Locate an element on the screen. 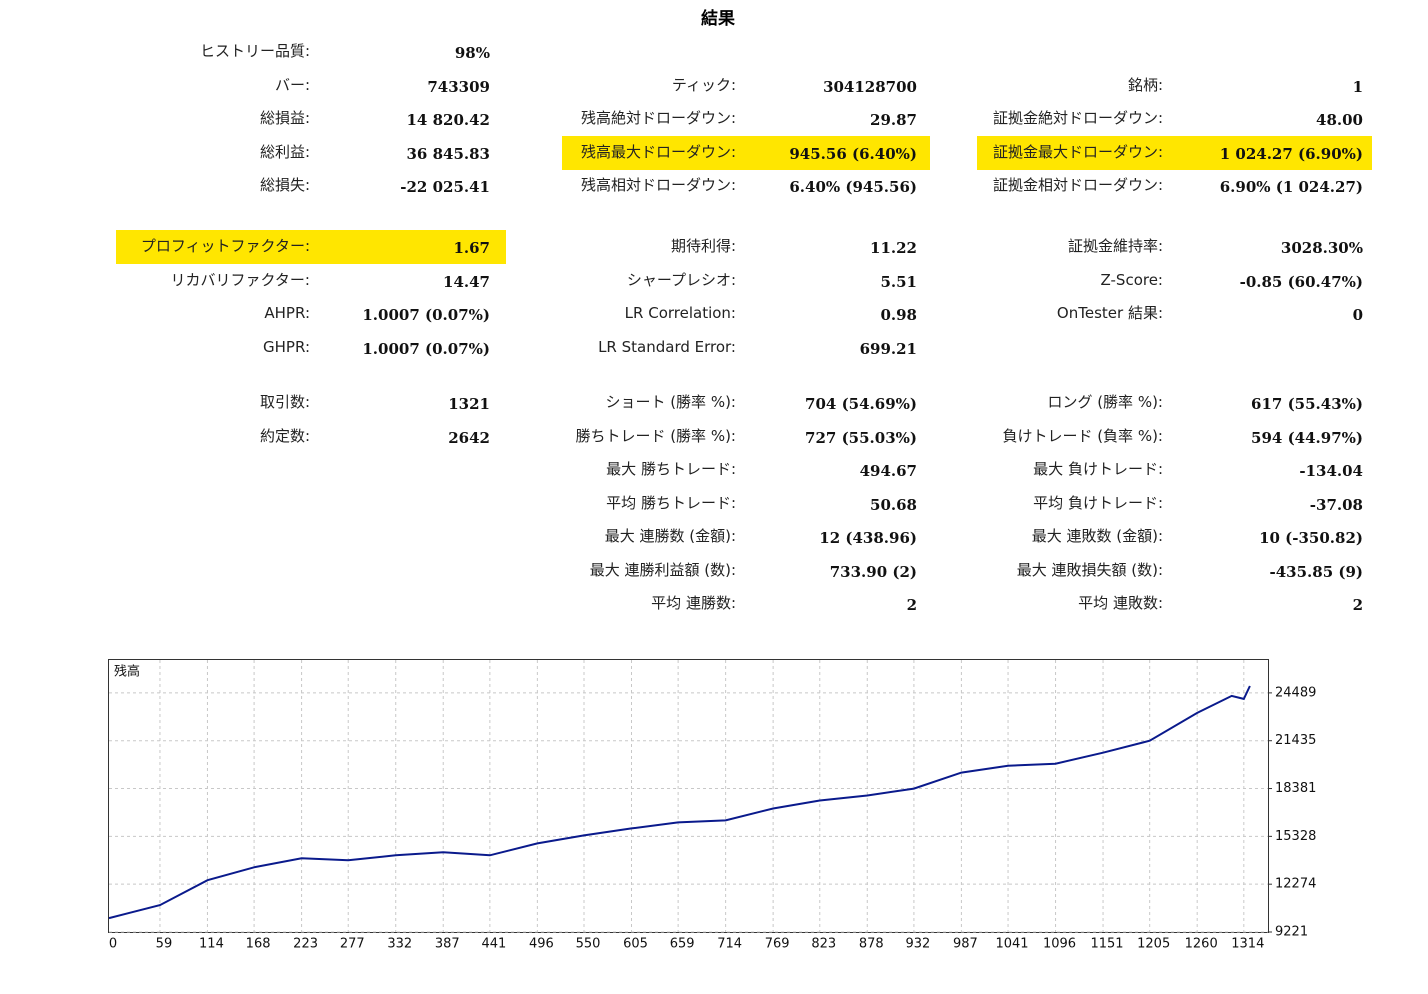  stat-label: 最大 連敗損失額 (数): is located at coordinates (1089, 569).